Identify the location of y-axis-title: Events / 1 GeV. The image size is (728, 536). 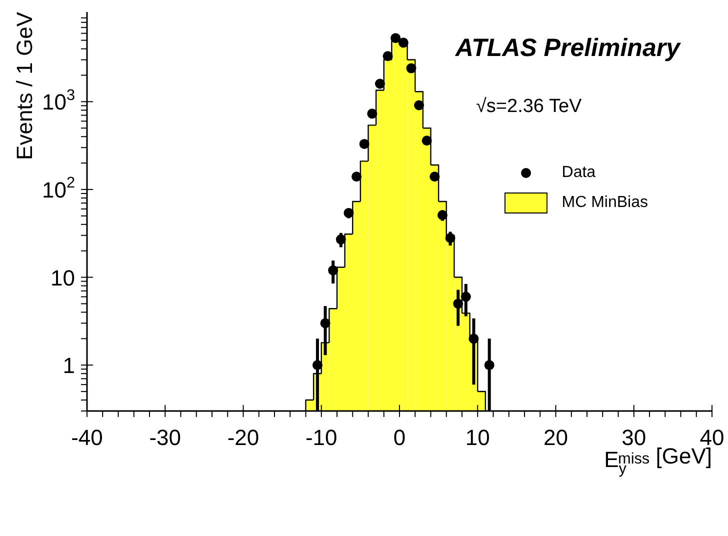
(24, 86).